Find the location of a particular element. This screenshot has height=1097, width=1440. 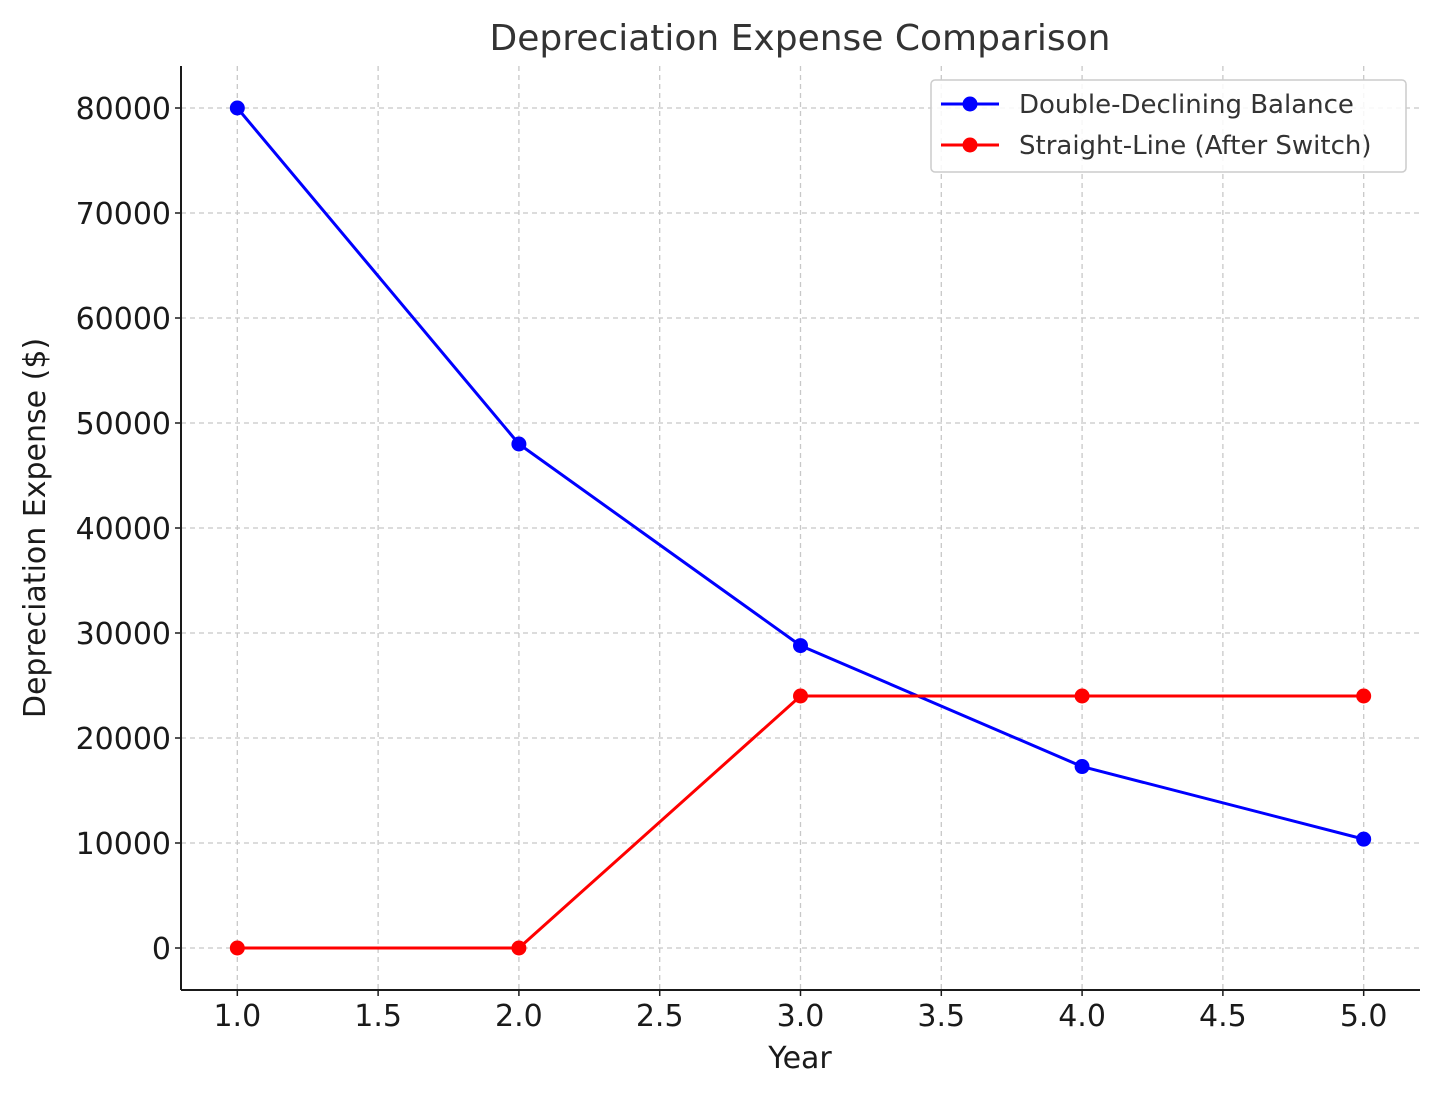

x-tick-label: 1.0 is located at coordinates (237, 1016).